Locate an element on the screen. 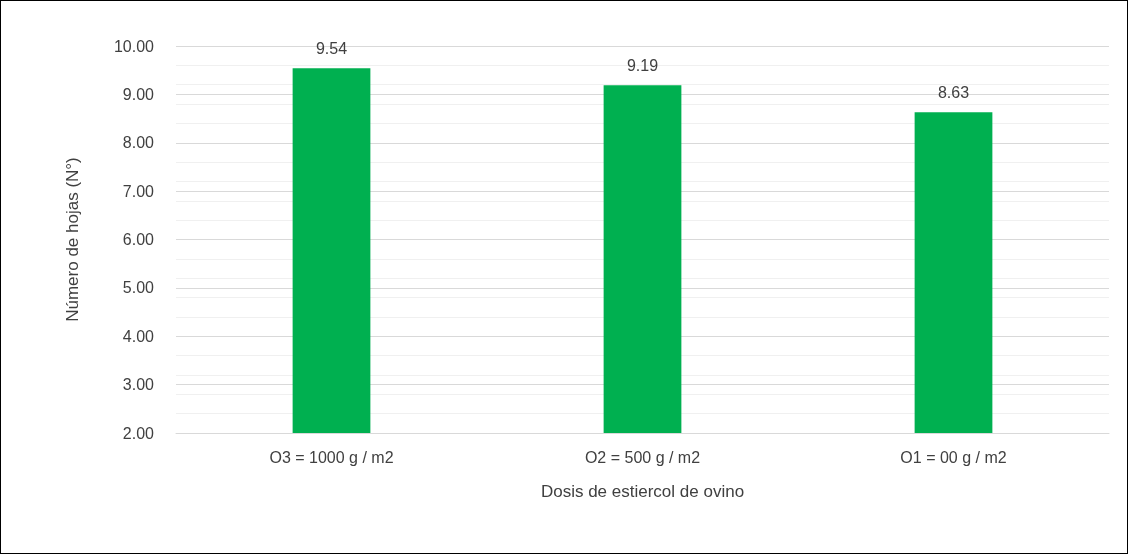 This screenshot has width=1128, height=554. x-tick-label: O2 = 500 g / m2 is located at coordinates (642, 457).